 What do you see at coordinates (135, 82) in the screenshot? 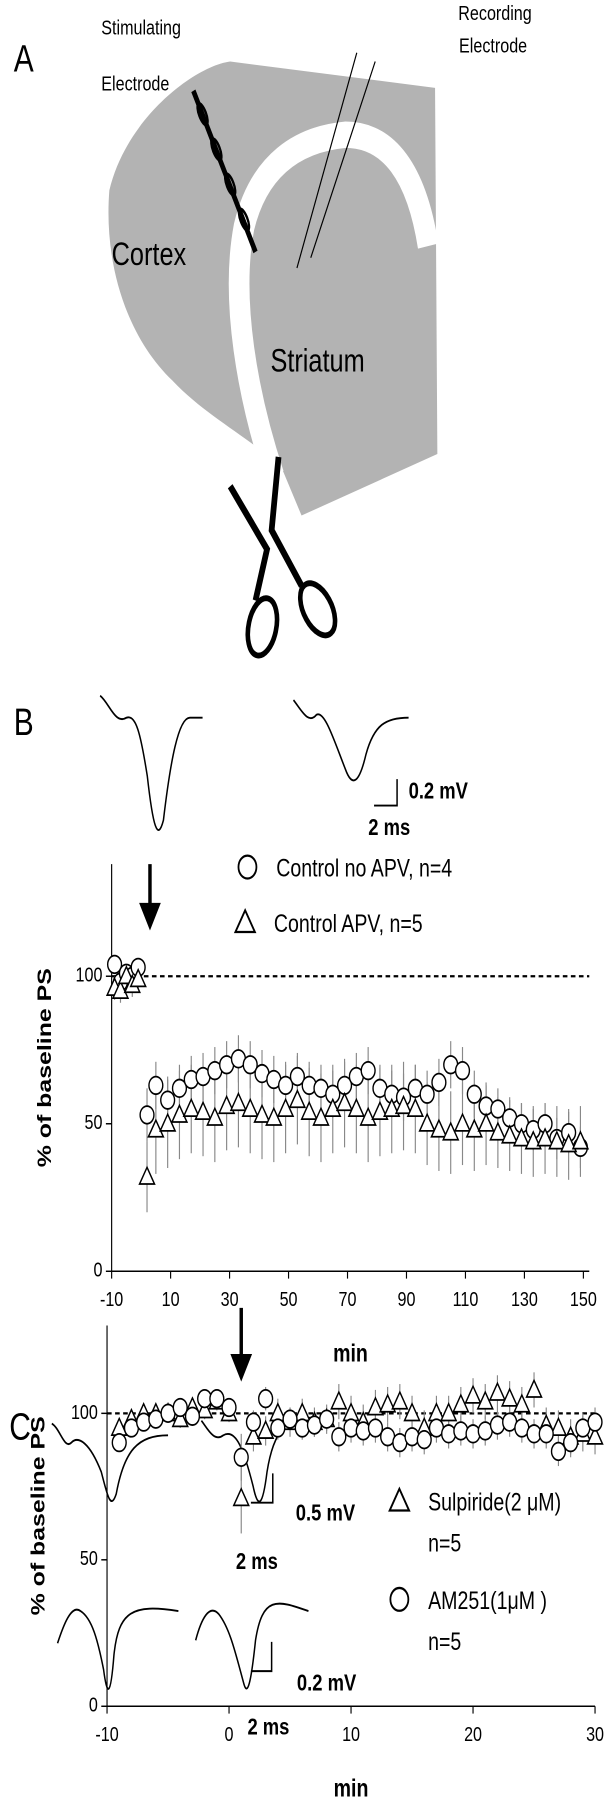
I see `stimulating-label: Electrode` at bounding box center [135, 82].